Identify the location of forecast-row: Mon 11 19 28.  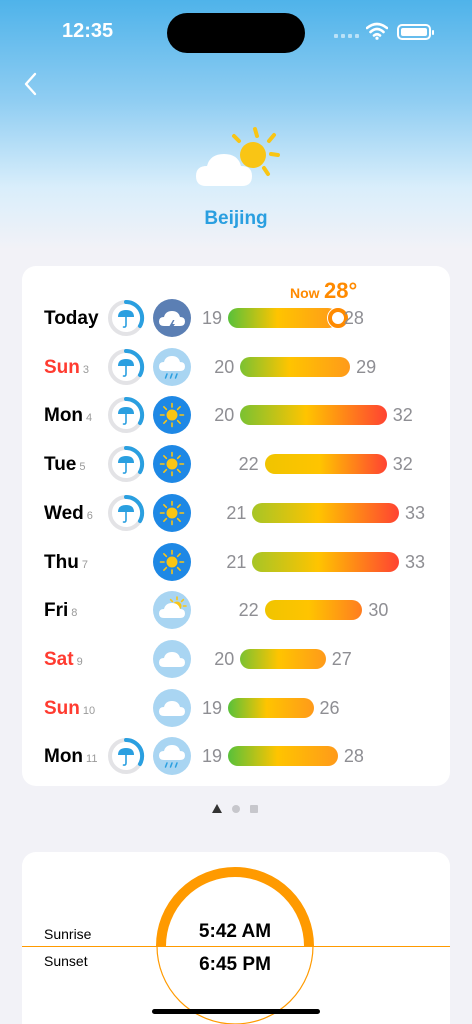
(236, 756).